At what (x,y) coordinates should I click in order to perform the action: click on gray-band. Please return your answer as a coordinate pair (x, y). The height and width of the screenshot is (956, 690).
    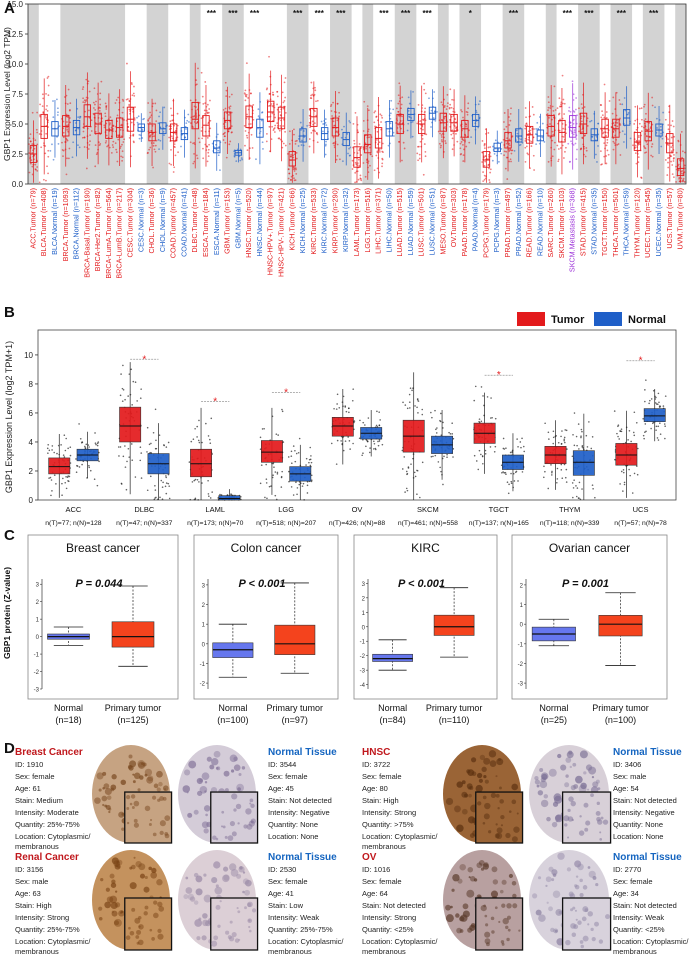
    Looking at the image, I should click on (368, 94).